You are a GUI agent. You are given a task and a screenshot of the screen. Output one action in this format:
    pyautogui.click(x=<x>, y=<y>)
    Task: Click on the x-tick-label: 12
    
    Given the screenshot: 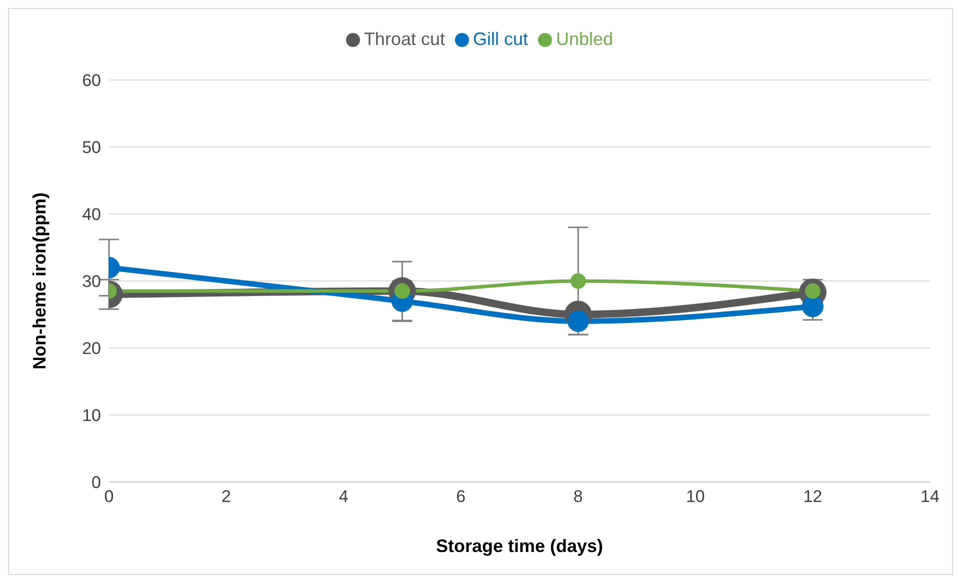 What is the action you would take?
    pyautogui.click(x=812, y=496)
    